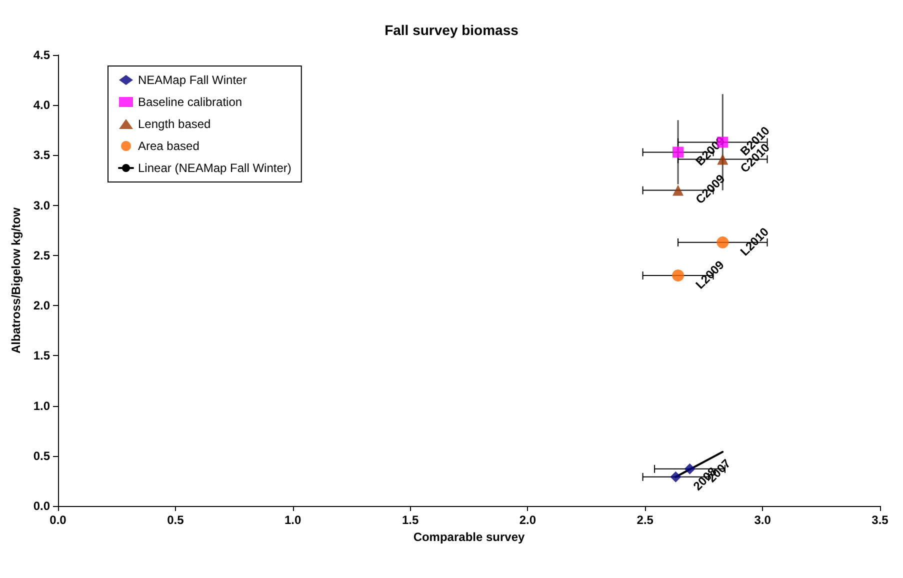 The height and width of the screenshot is (578, 903). What do you see at coordinates (293, 520) in the screenshot?
I see `x-tick-label: 1.0` at bounding box center [293, 520].